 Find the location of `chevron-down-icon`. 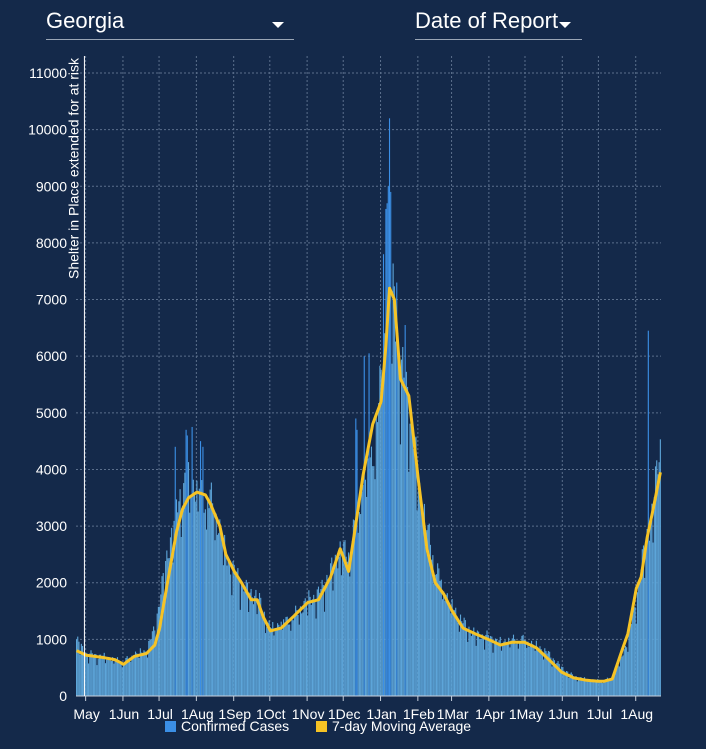

chevron-down-icon is located at coordinates (565, 25).